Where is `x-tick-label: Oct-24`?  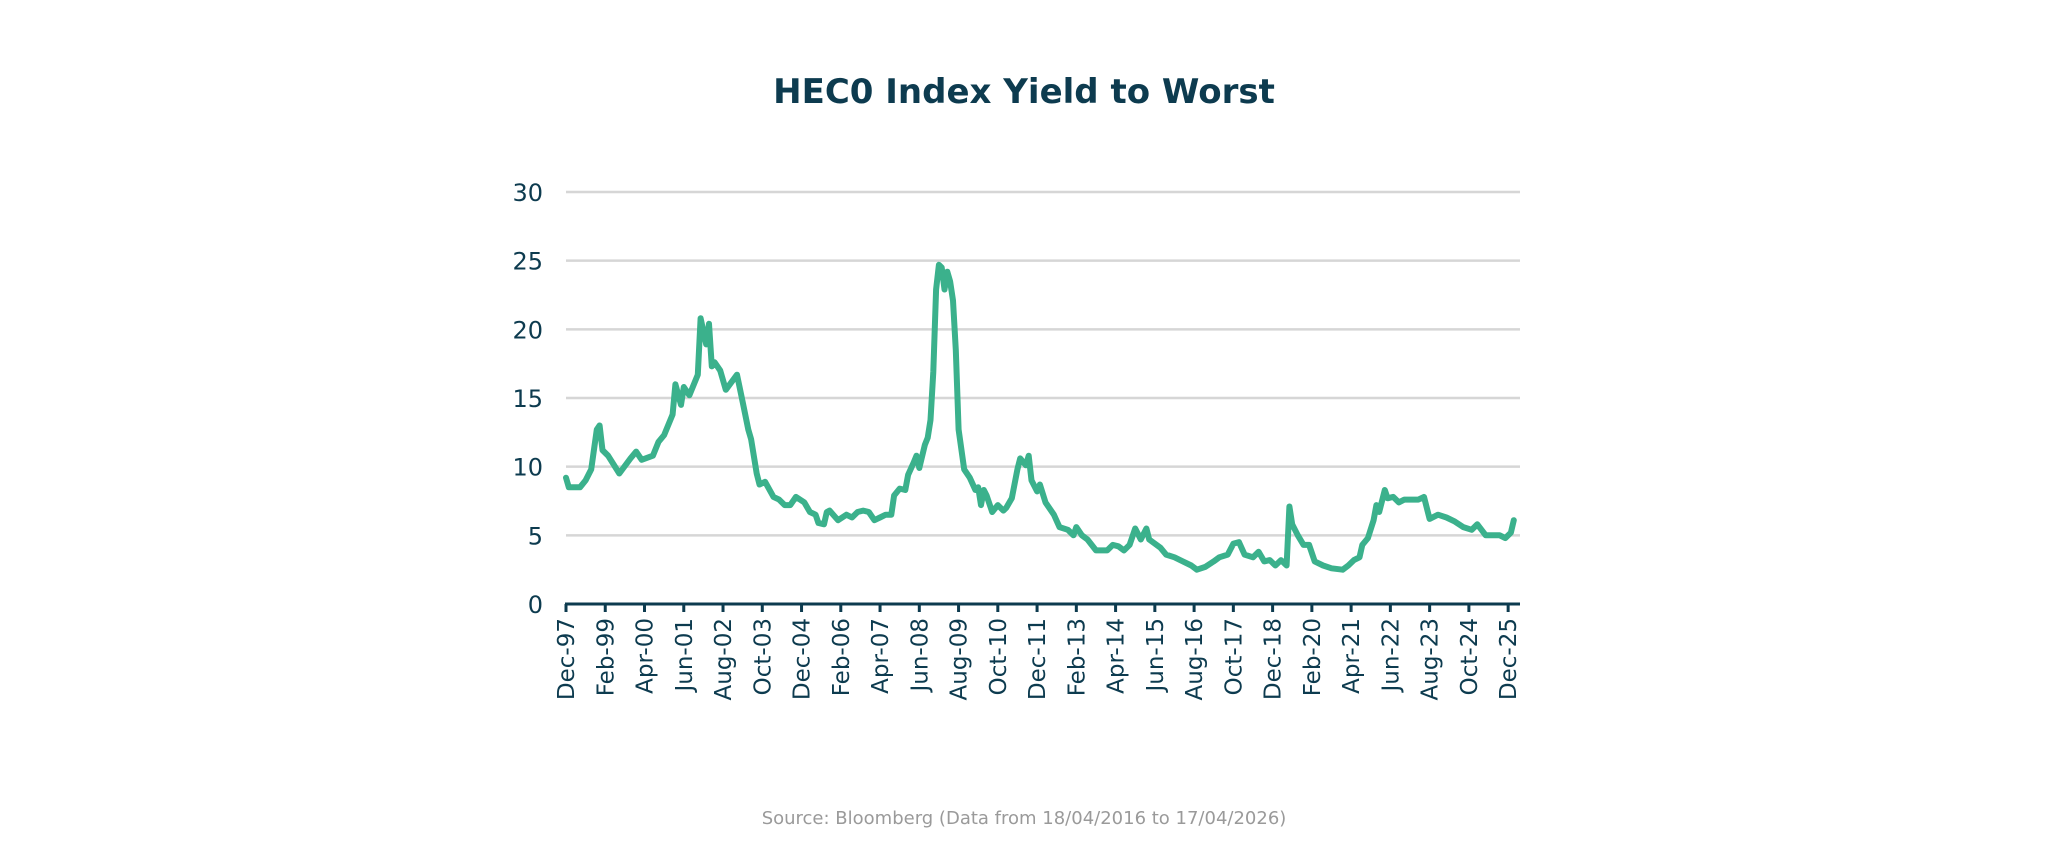
x-tick-label: Oct-24 is located at coordinates (1470, 656).